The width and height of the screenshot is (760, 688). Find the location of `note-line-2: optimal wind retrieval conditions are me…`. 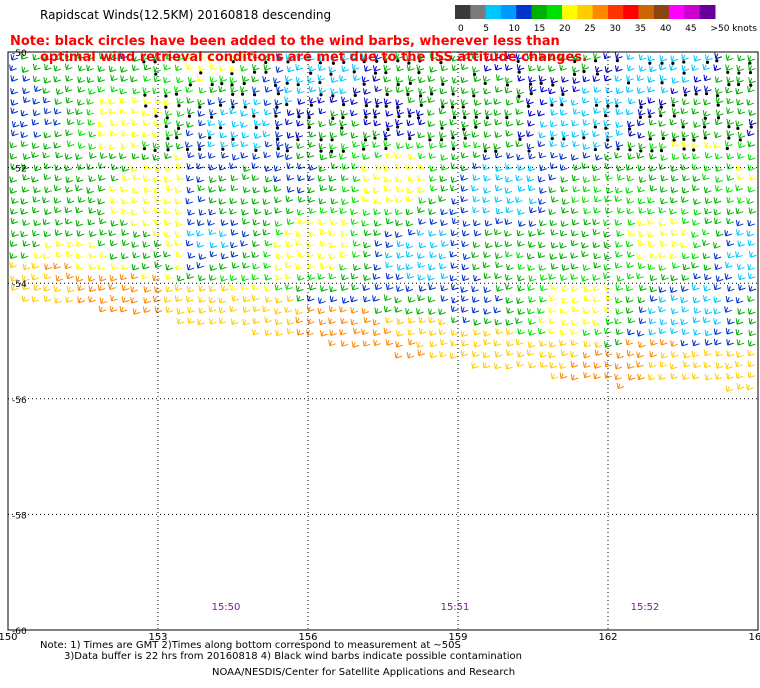

note-line-2: optimal wind retrieval conditions are me… is located at coordinates (313, 57).